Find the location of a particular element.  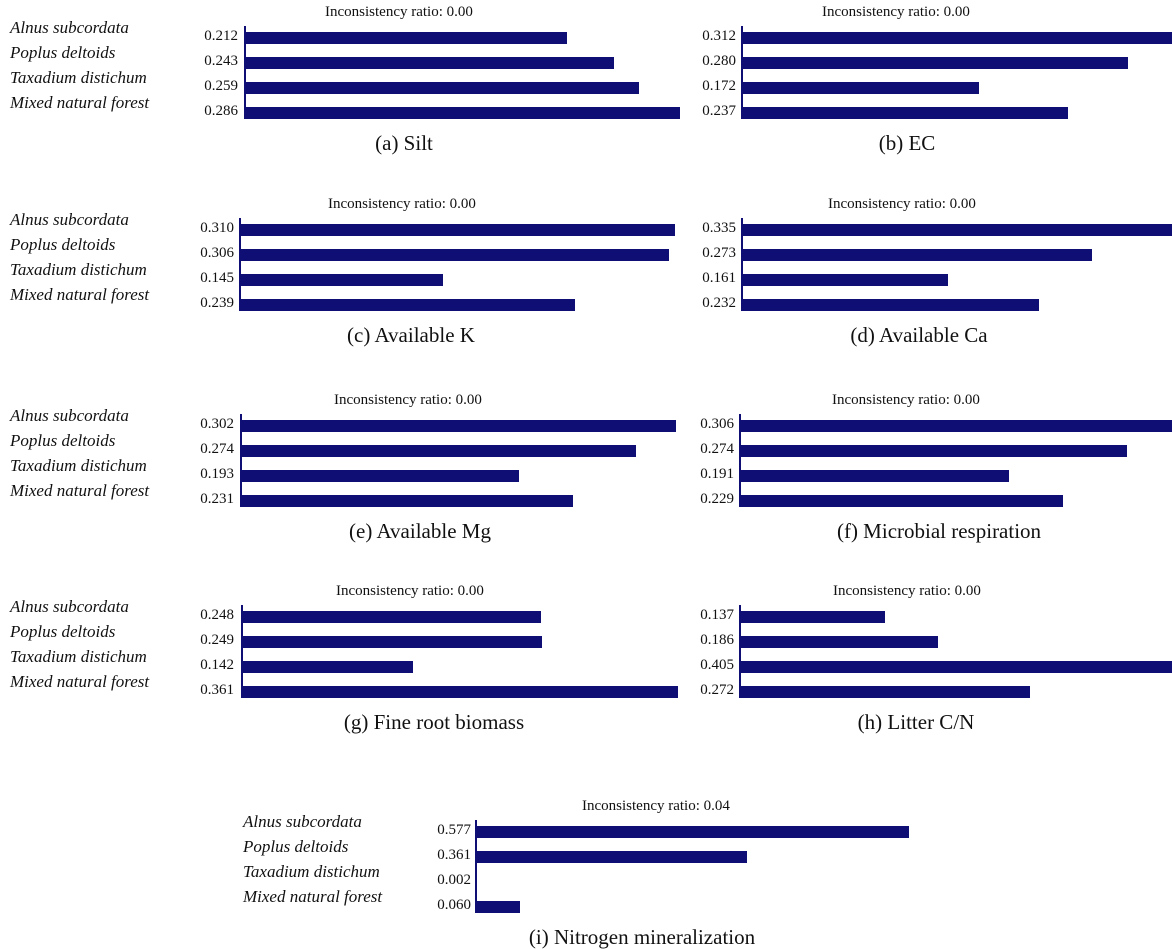

panel-caption: (b) EC is located at coordinates (907, 143).